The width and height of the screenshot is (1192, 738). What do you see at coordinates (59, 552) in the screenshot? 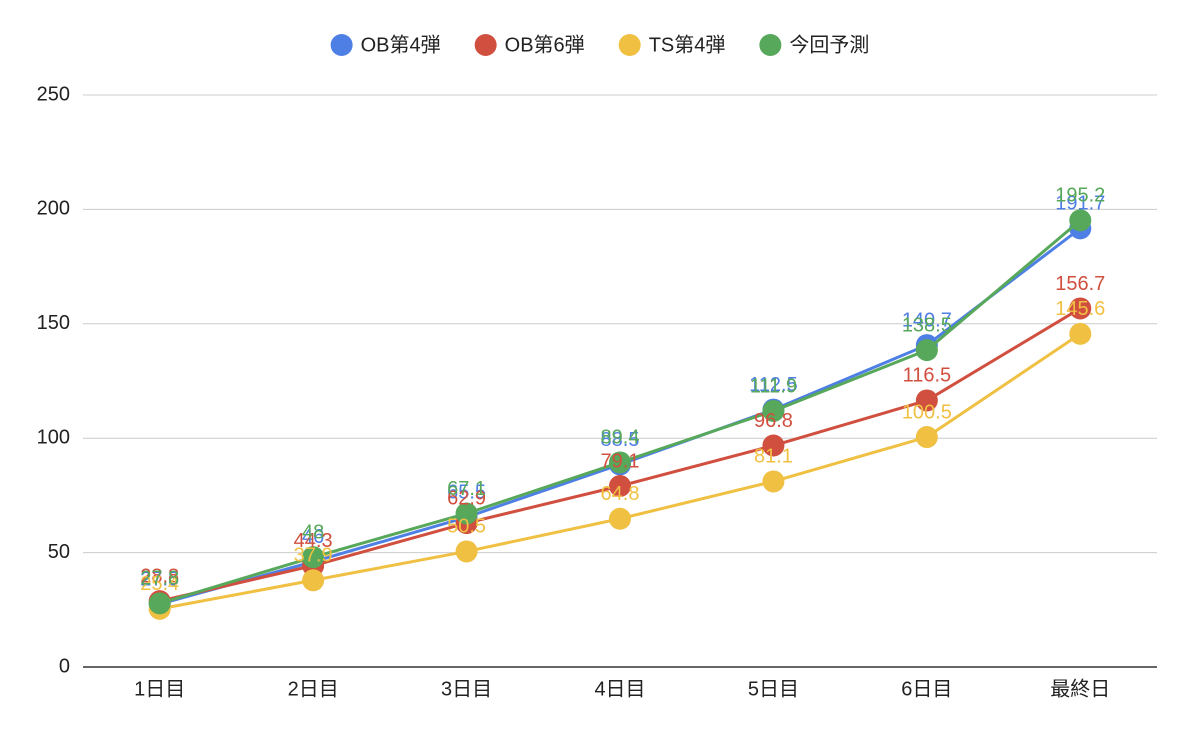
I see `y-tick-label: 50` at bounding box center [59, 552].